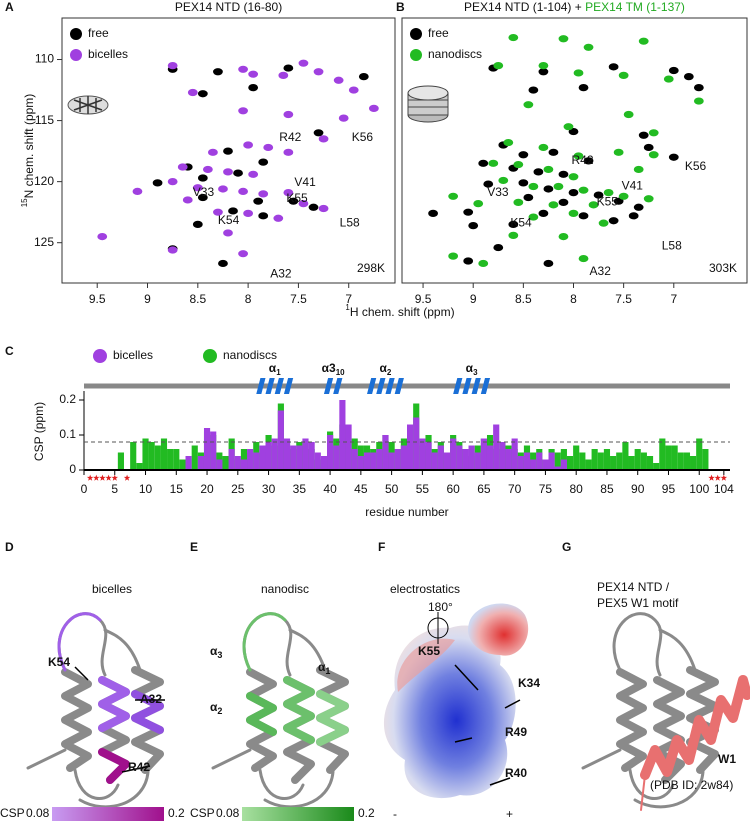 The height and width of the screenshot is (824, 750). Describe the element at coordinates (290, 137) in the screenshot. I see `peak-label: R42` at that location.